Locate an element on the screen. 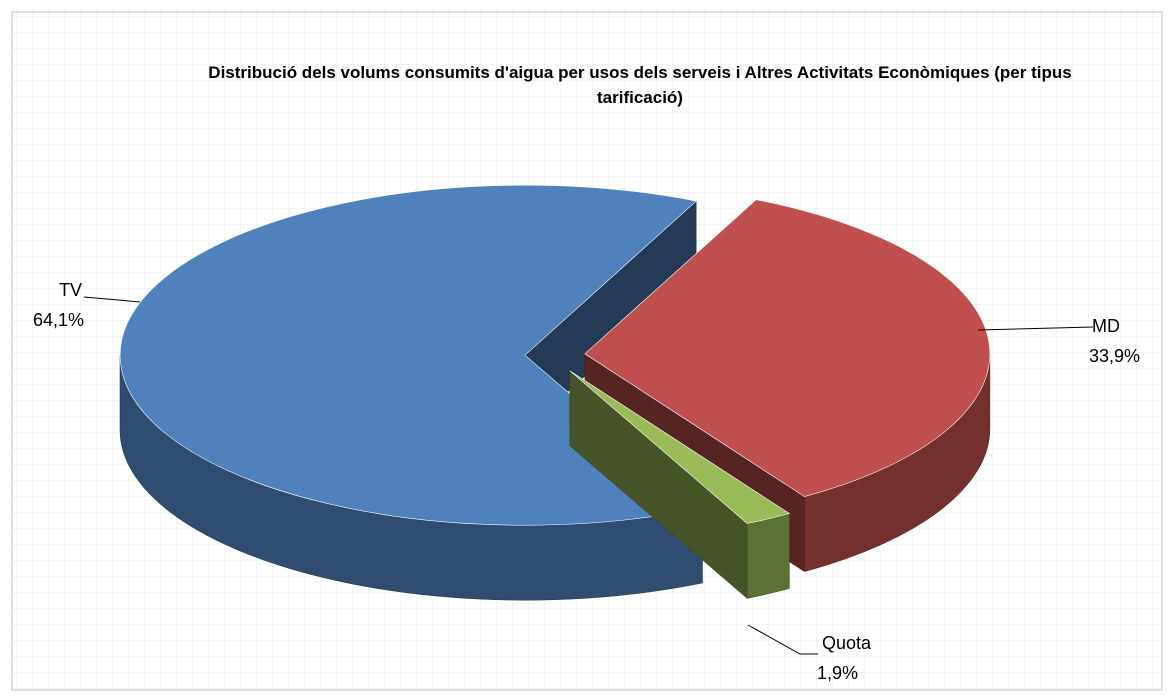 This screenshot has height=697, width=1174. slice-wall is located at coordinates (768, 556).